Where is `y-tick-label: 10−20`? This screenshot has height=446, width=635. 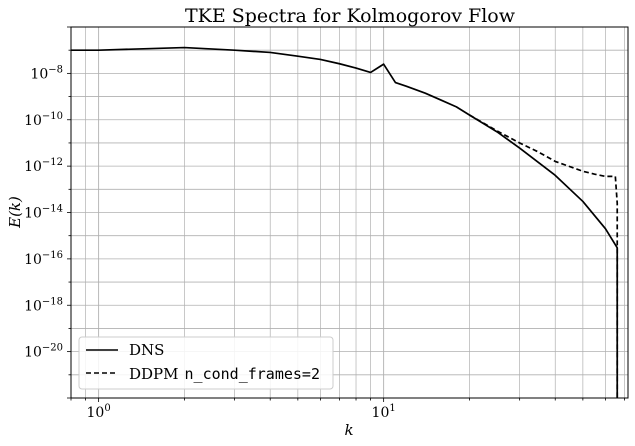
y-tick-label: 10−20 is located at coordinates (43, 352).